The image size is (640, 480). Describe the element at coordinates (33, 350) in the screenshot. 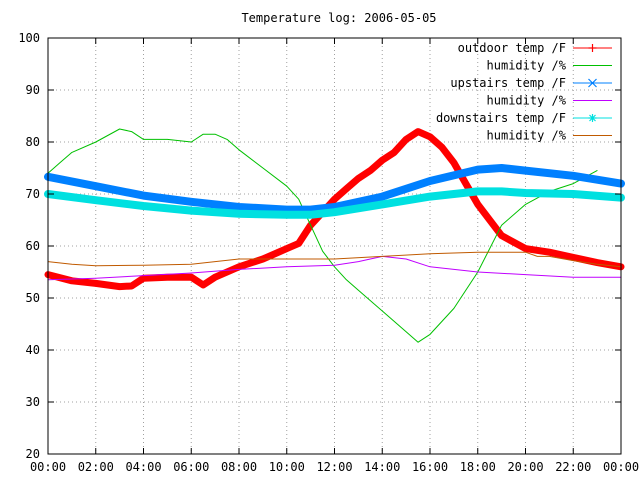

I see `y-tick-label: 40` at that location.